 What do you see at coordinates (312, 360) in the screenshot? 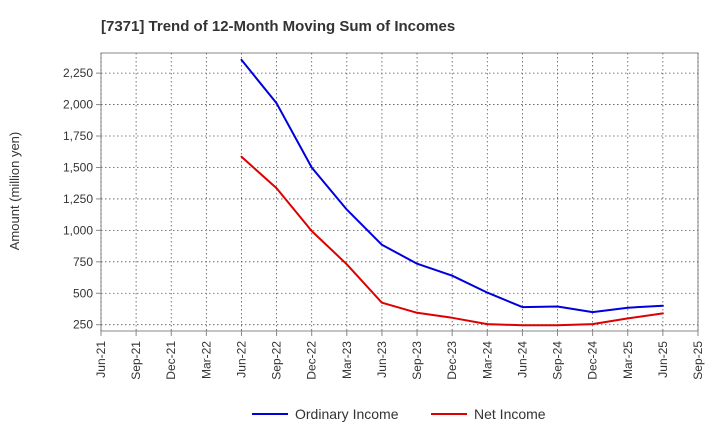
I see `x-tick-label: Dec-22` at bounding box center [312, 360].